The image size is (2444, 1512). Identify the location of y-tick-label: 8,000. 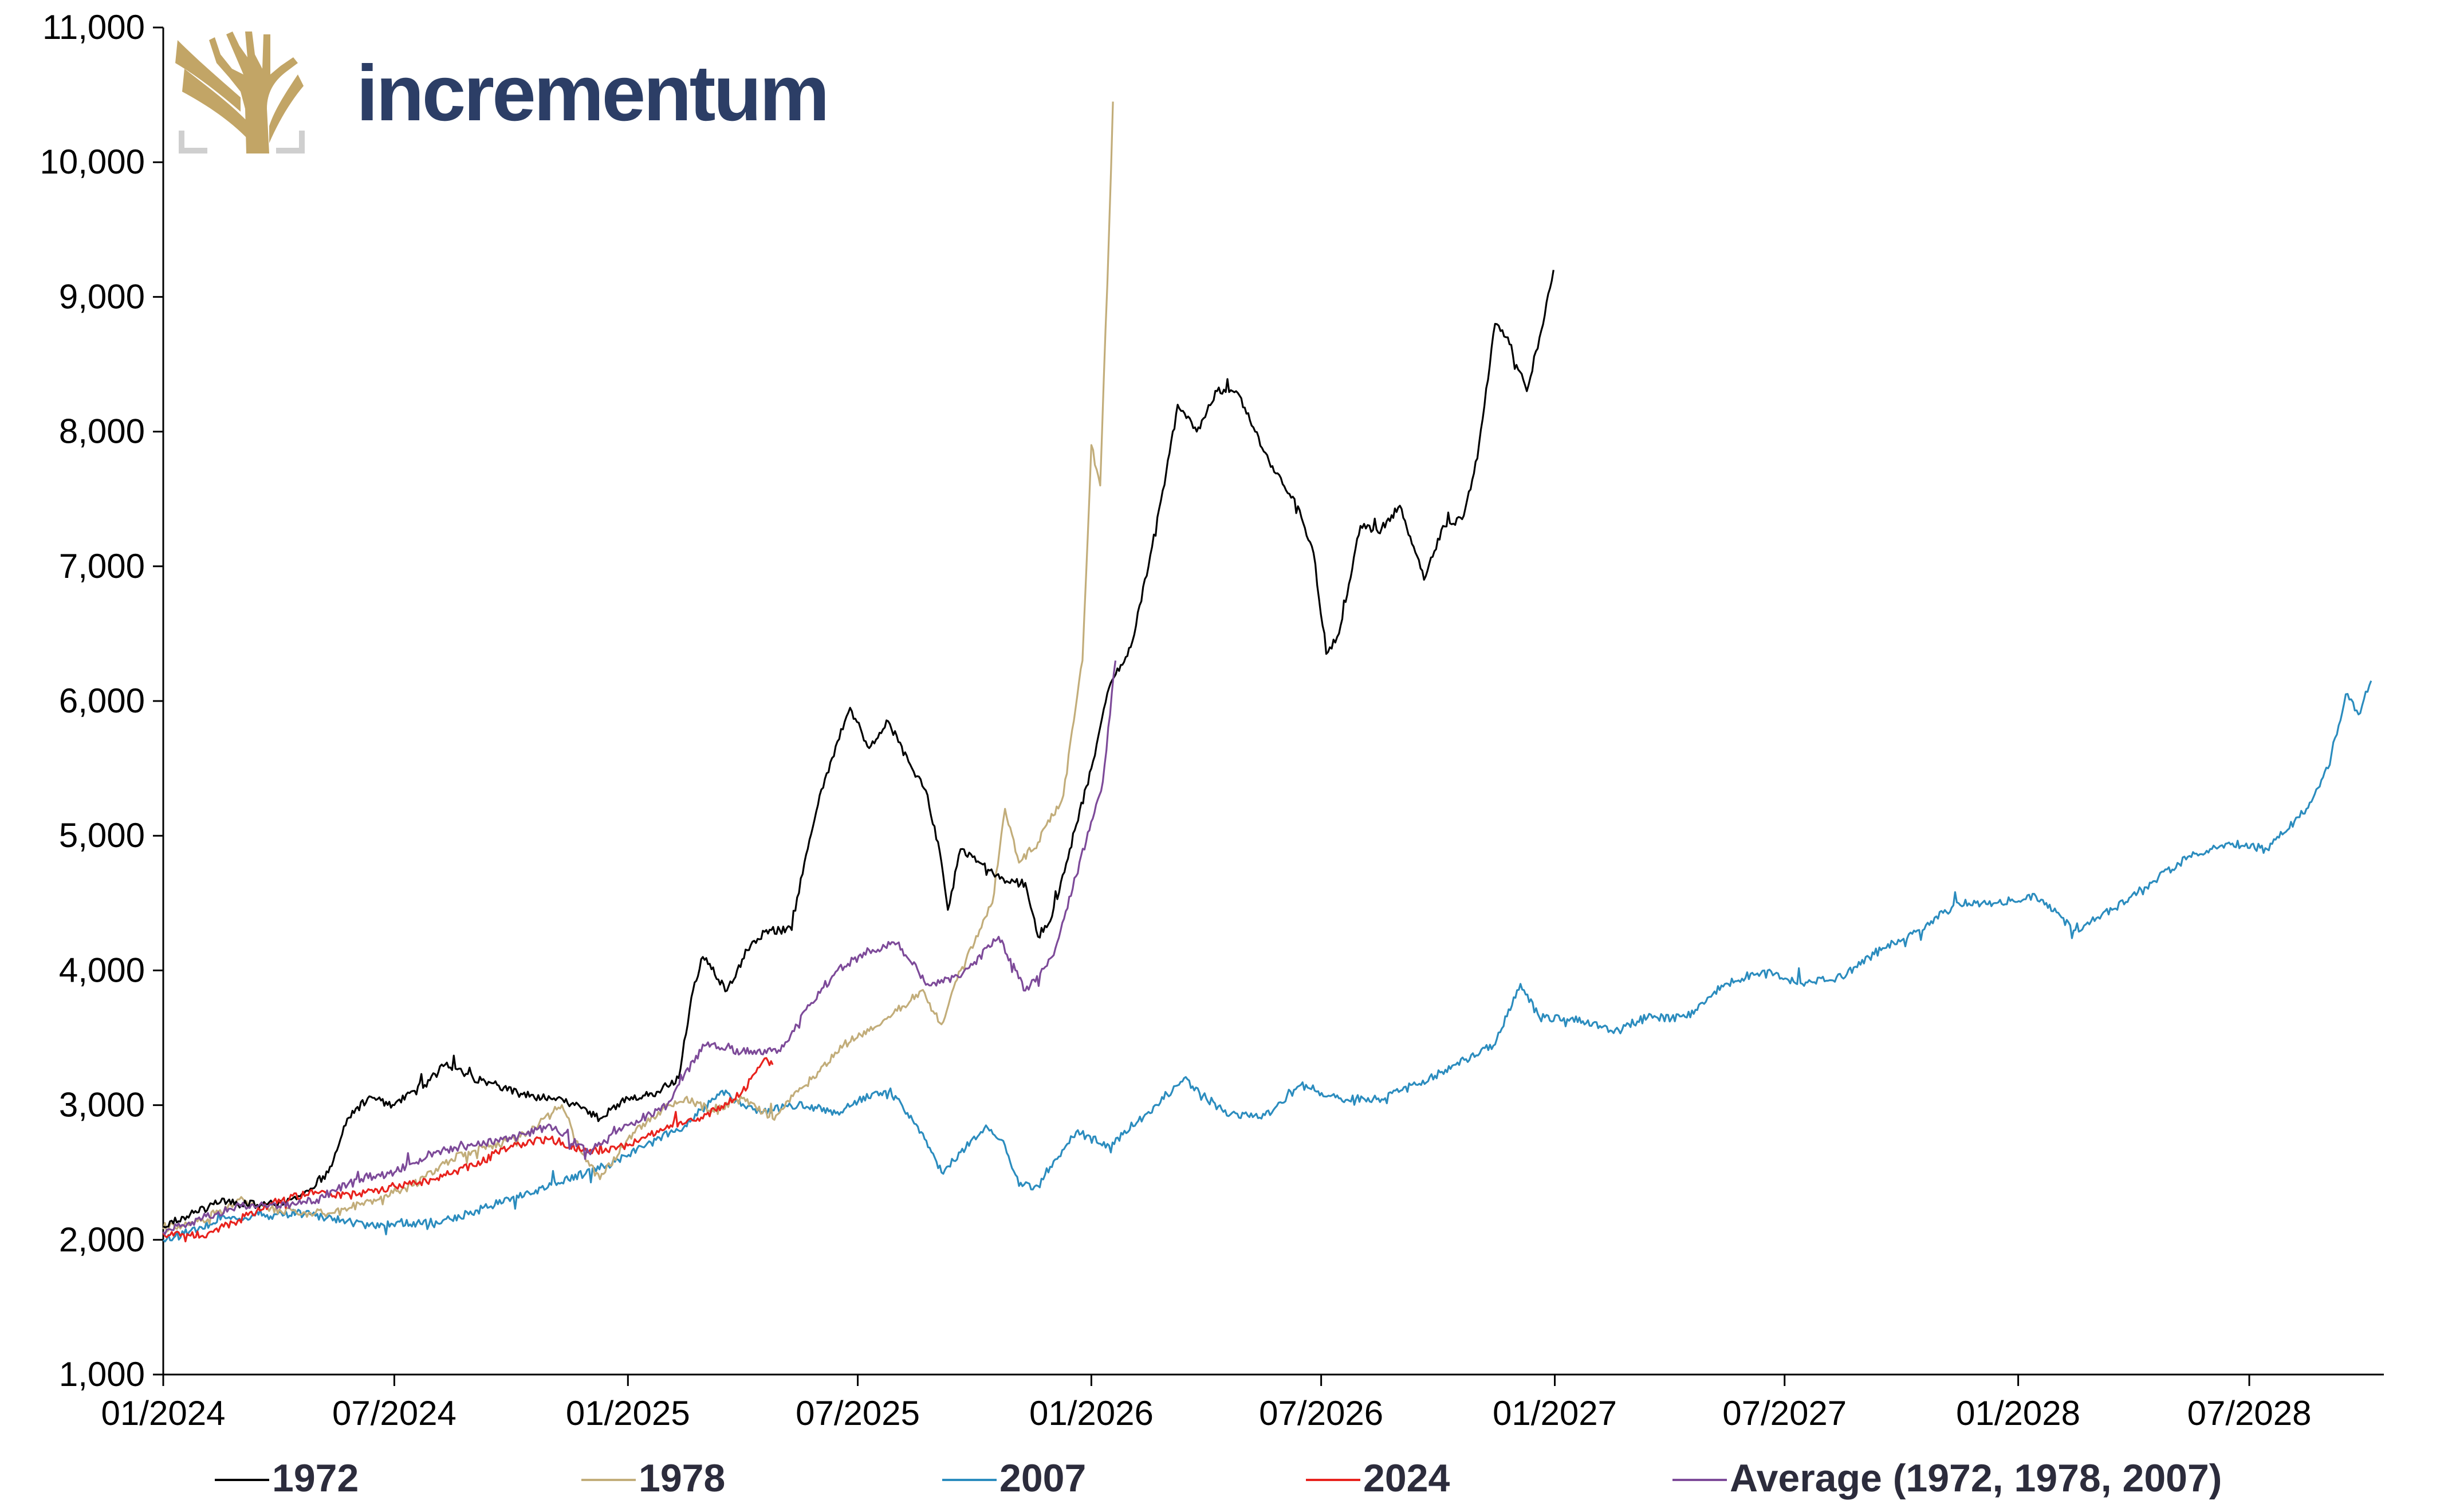
(102, 432).